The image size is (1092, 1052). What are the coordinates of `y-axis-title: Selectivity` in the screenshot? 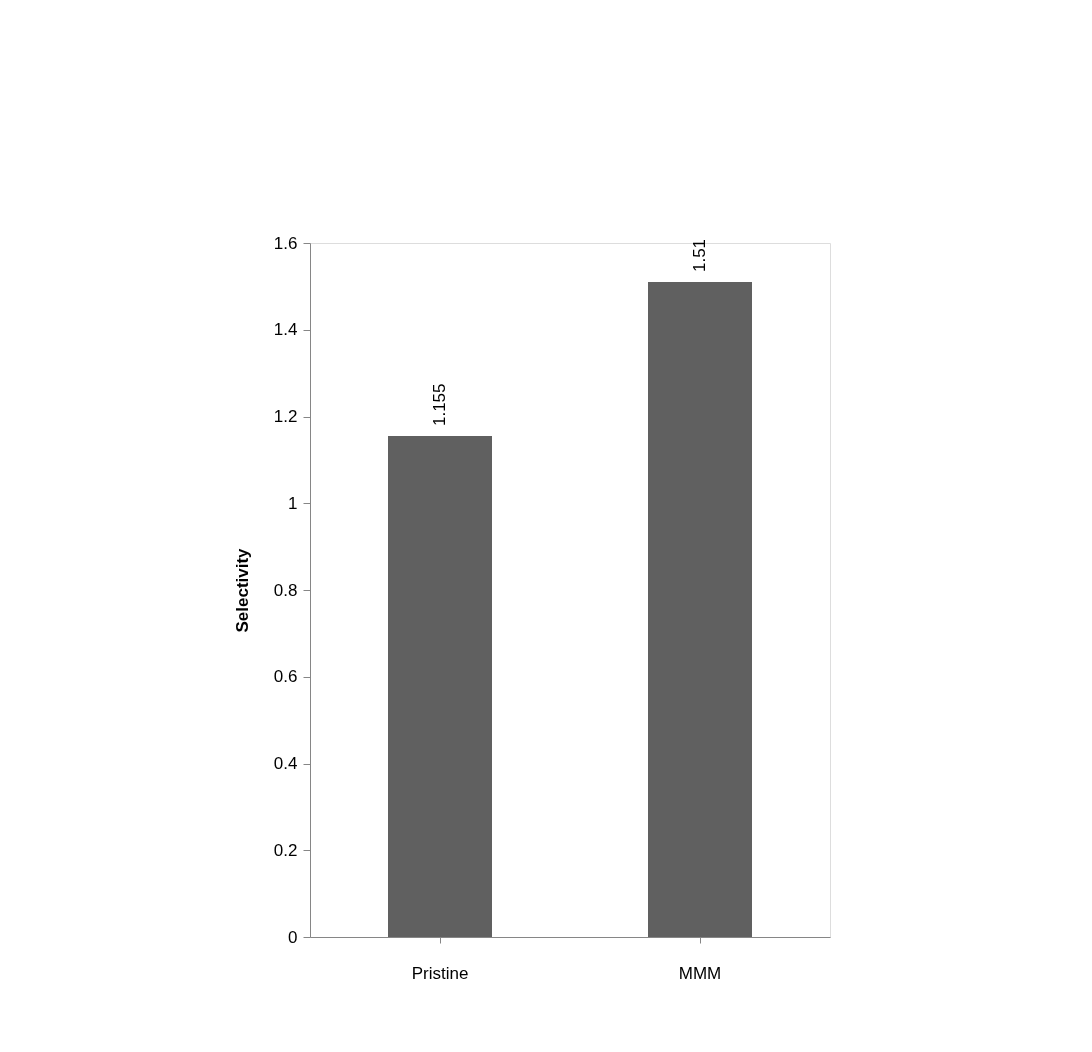 It's located at (242, 590).